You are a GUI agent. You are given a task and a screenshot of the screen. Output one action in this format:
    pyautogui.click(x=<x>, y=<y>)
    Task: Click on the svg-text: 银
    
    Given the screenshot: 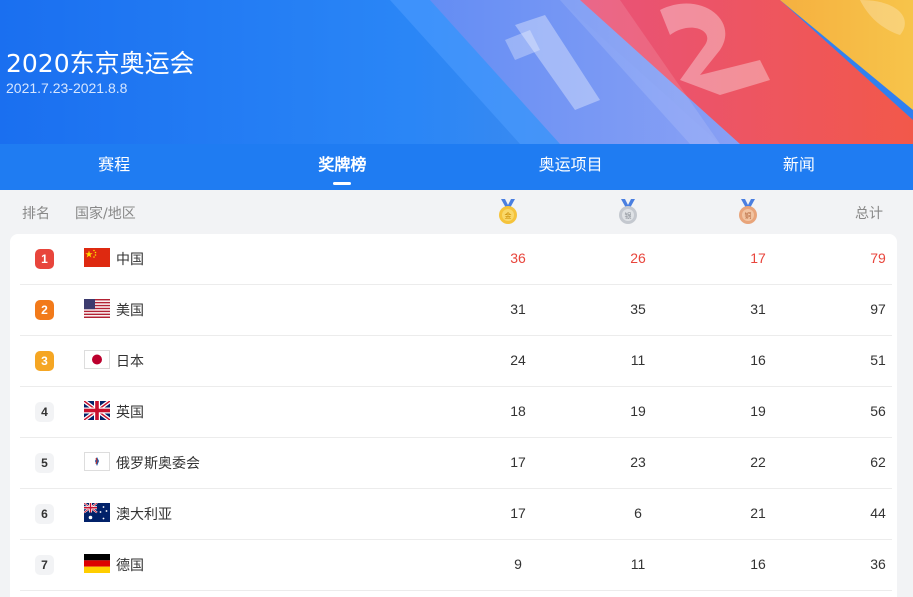 What is the action you would take?
    pyautogui.click(x=628, y=215)
    